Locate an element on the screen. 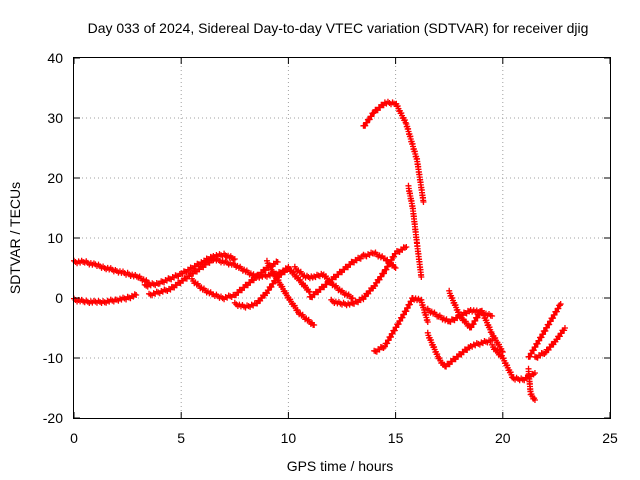  series-arc-k is located at coordinates (393, 151).